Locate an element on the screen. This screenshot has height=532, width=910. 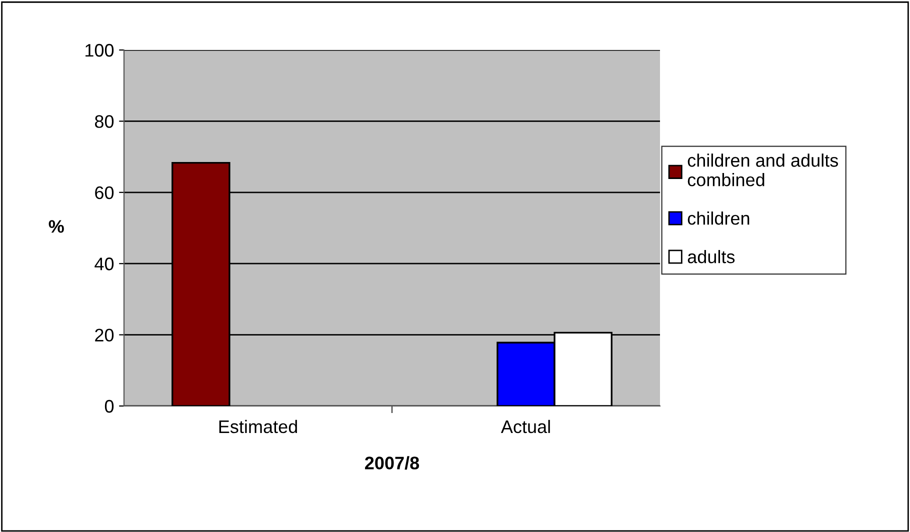
legend-label: adults is located at coordinates (711, 257).